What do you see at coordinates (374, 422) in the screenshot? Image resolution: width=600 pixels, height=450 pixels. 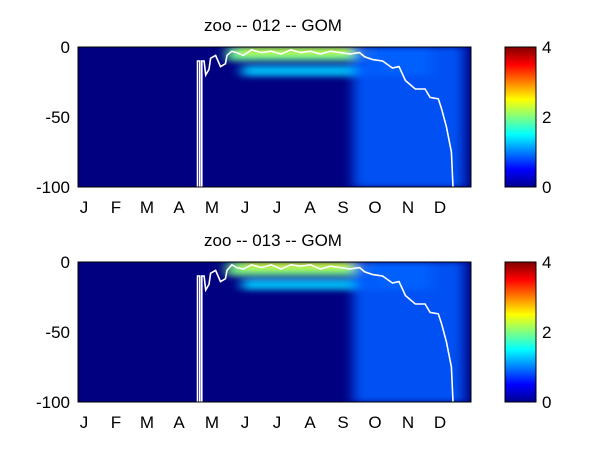 I see `panel-2-x-tick-label: O` at bounding box center [374, 422].